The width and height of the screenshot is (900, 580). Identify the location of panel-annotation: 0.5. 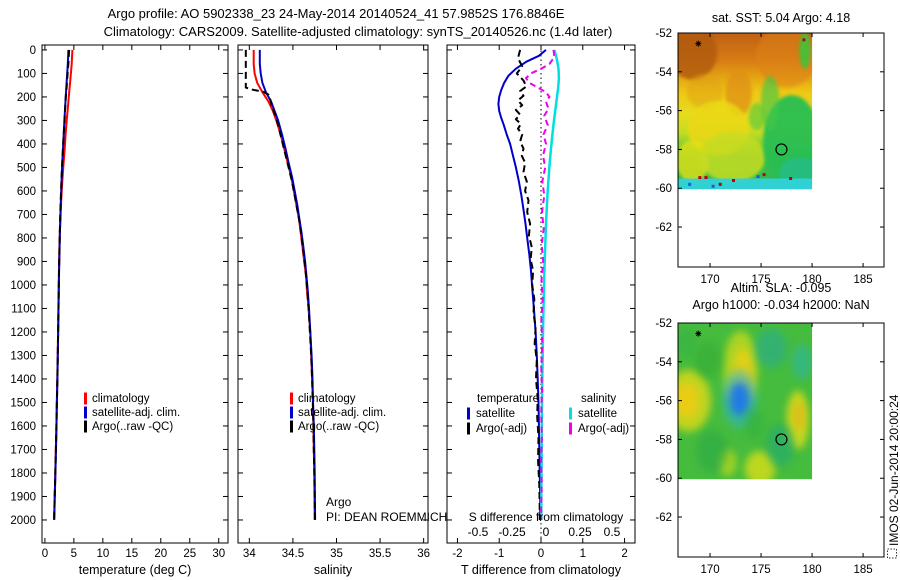
(612, 532).